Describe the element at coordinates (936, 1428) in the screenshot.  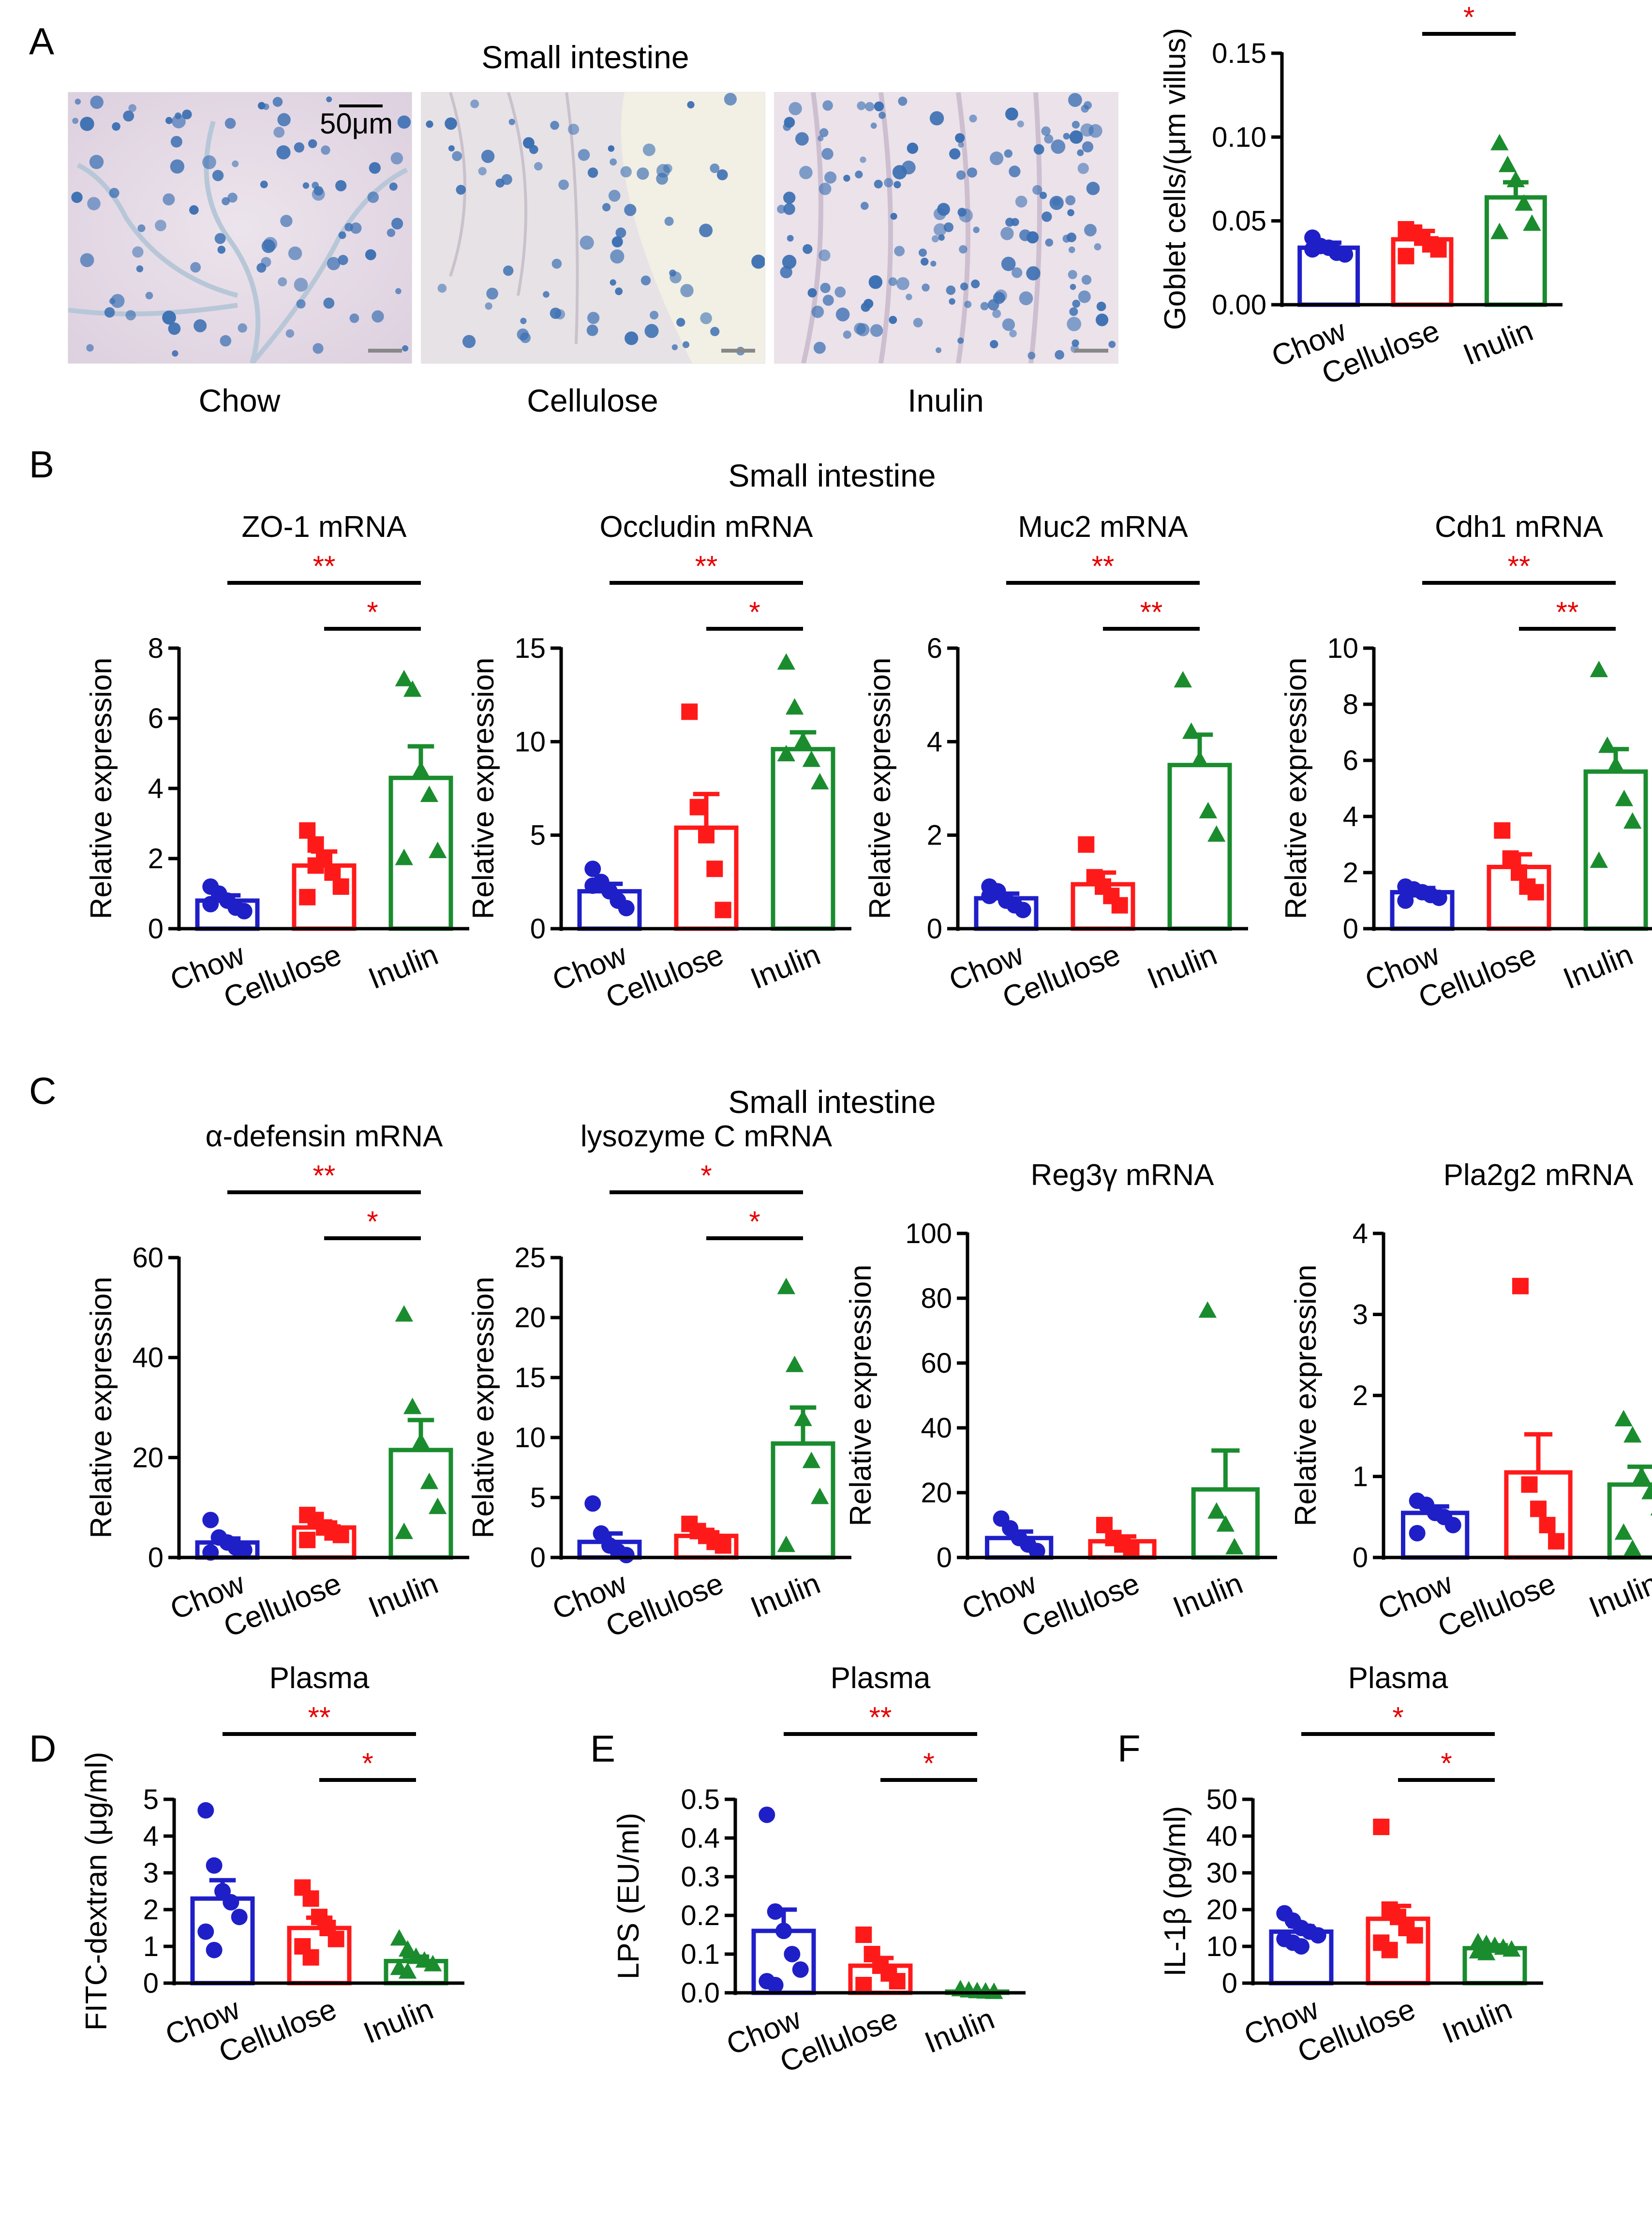
I see `y-tick-label: 40` at that location.